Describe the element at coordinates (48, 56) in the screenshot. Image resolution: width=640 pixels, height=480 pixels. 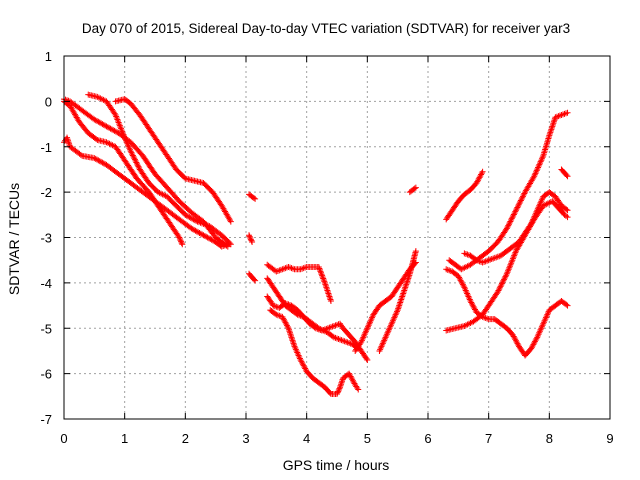
I see `y-tick-label: 1` at that location.